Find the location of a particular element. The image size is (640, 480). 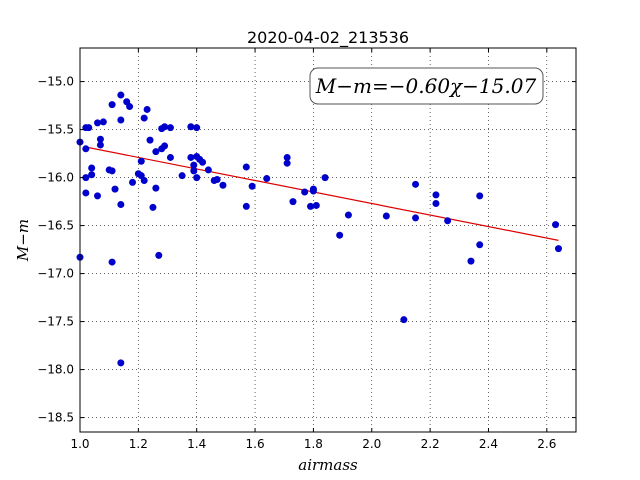

fit-equation-label: M−m=−0.60χ−15.07 is located at coordinates (426, 86).